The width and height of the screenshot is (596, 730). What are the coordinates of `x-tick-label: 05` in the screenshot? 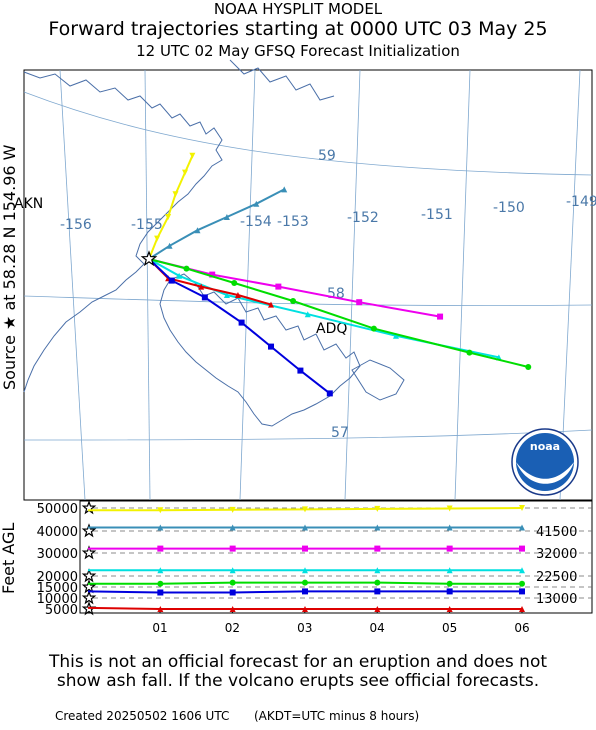 It's located at (449, 628).